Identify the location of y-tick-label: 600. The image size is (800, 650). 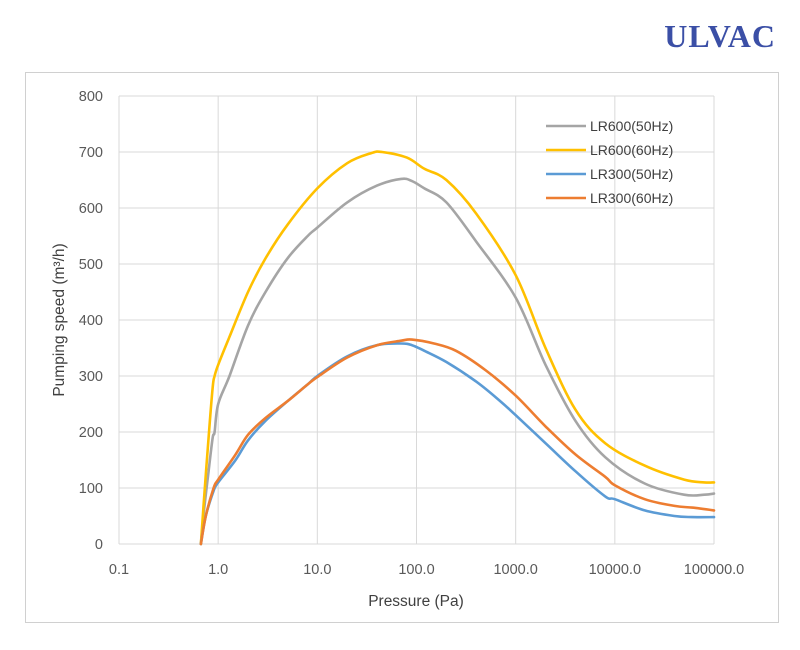
(91, 209).